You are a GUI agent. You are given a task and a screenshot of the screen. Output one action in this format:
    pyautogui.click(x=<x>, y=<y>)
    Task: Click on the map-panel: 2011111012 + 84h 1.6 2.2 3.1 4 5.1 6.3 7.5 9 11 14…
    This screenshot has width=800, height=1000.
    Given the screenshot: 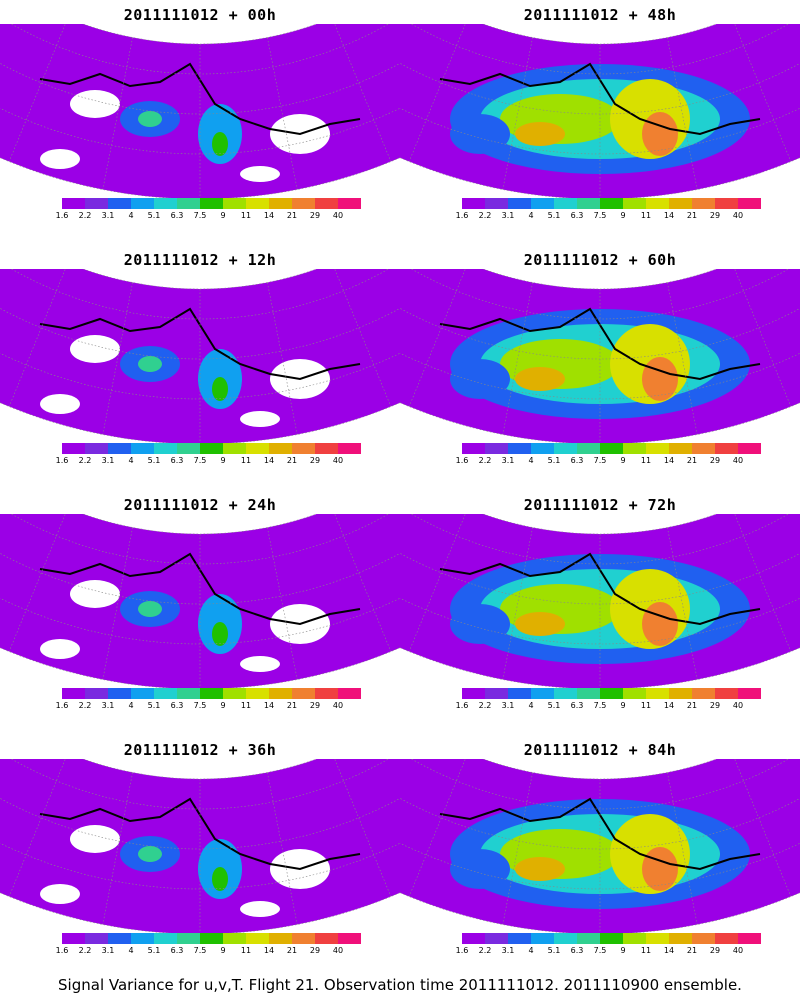 What is the action you would take?
    pyautogui.click(x=600, y=857)
    